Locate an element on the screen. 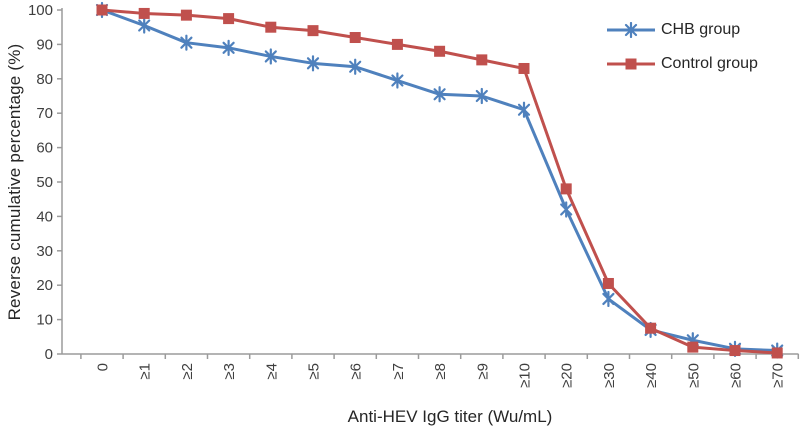 The height and width of the screenshot is (433, 800). x-tick-label: ≥50 is located at coordinates (693, 375).